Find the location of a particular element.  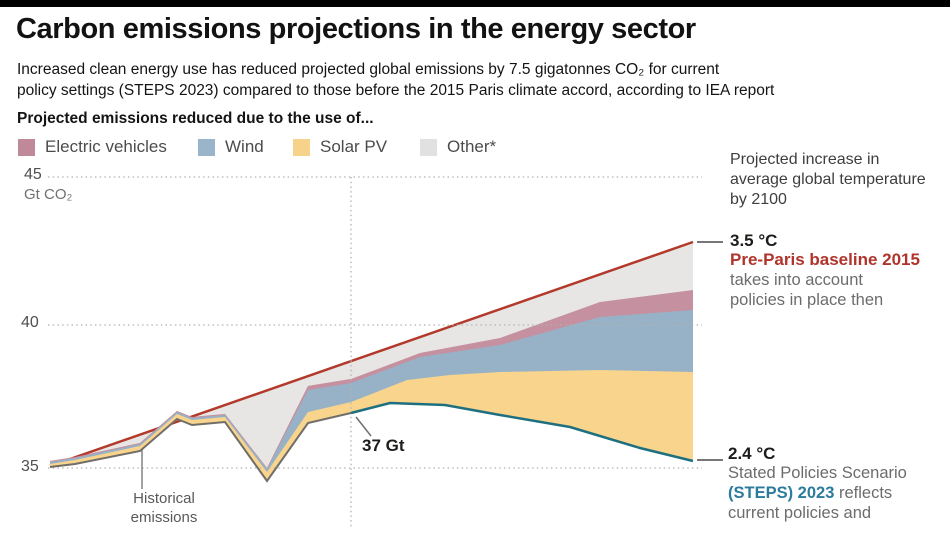

historical-emissions-label: Historical emissions is located at coordinates (164, 508).